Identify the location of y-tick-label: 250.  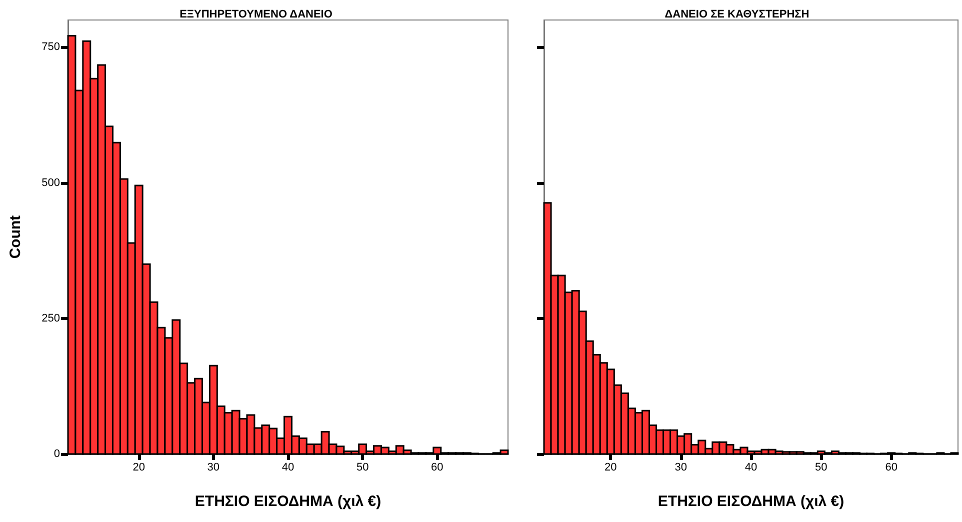
(51, 318).